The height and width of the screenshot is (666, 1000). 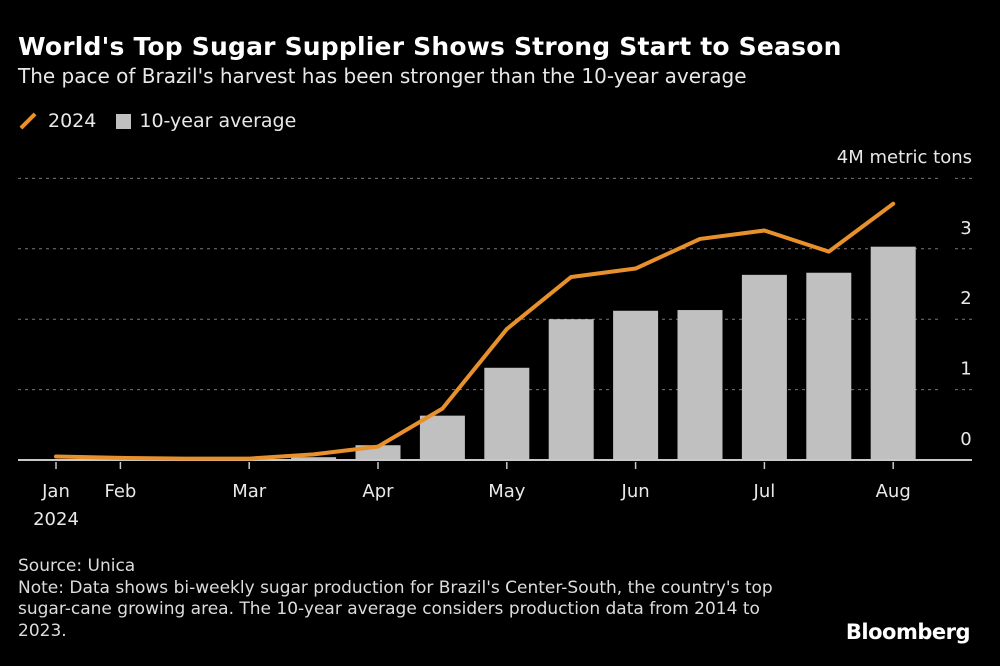 What do you see at coordinates (965, 228) in the screenshot?
I see `y-tick-label: 3` at bounding box center [965, 228].